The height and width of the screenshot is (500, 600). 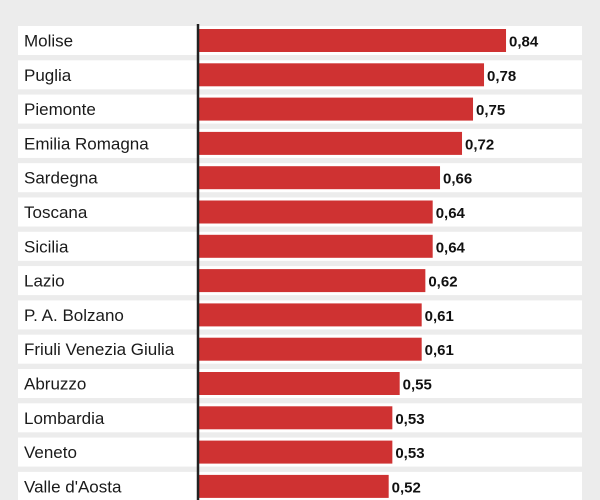 I want to click on value-label: 0,55, so click(x=417, y=385).